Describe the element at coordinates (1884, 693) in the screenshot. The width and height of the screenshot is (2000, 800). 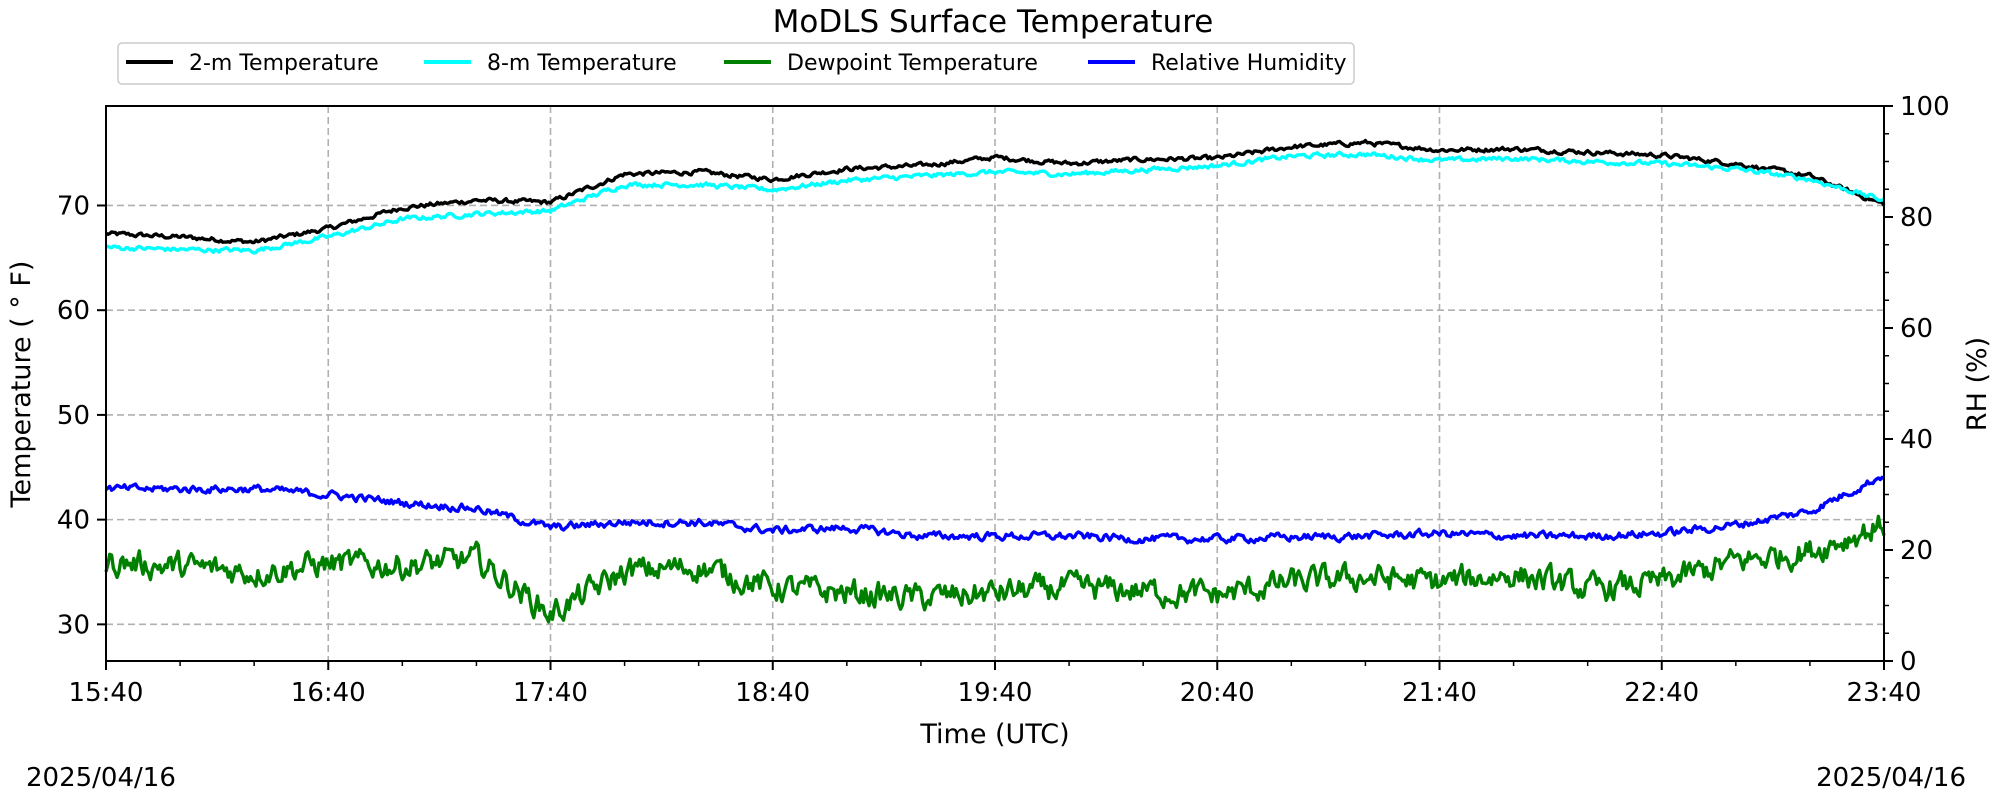
I see `x-tick-label: 23:40` at that location.